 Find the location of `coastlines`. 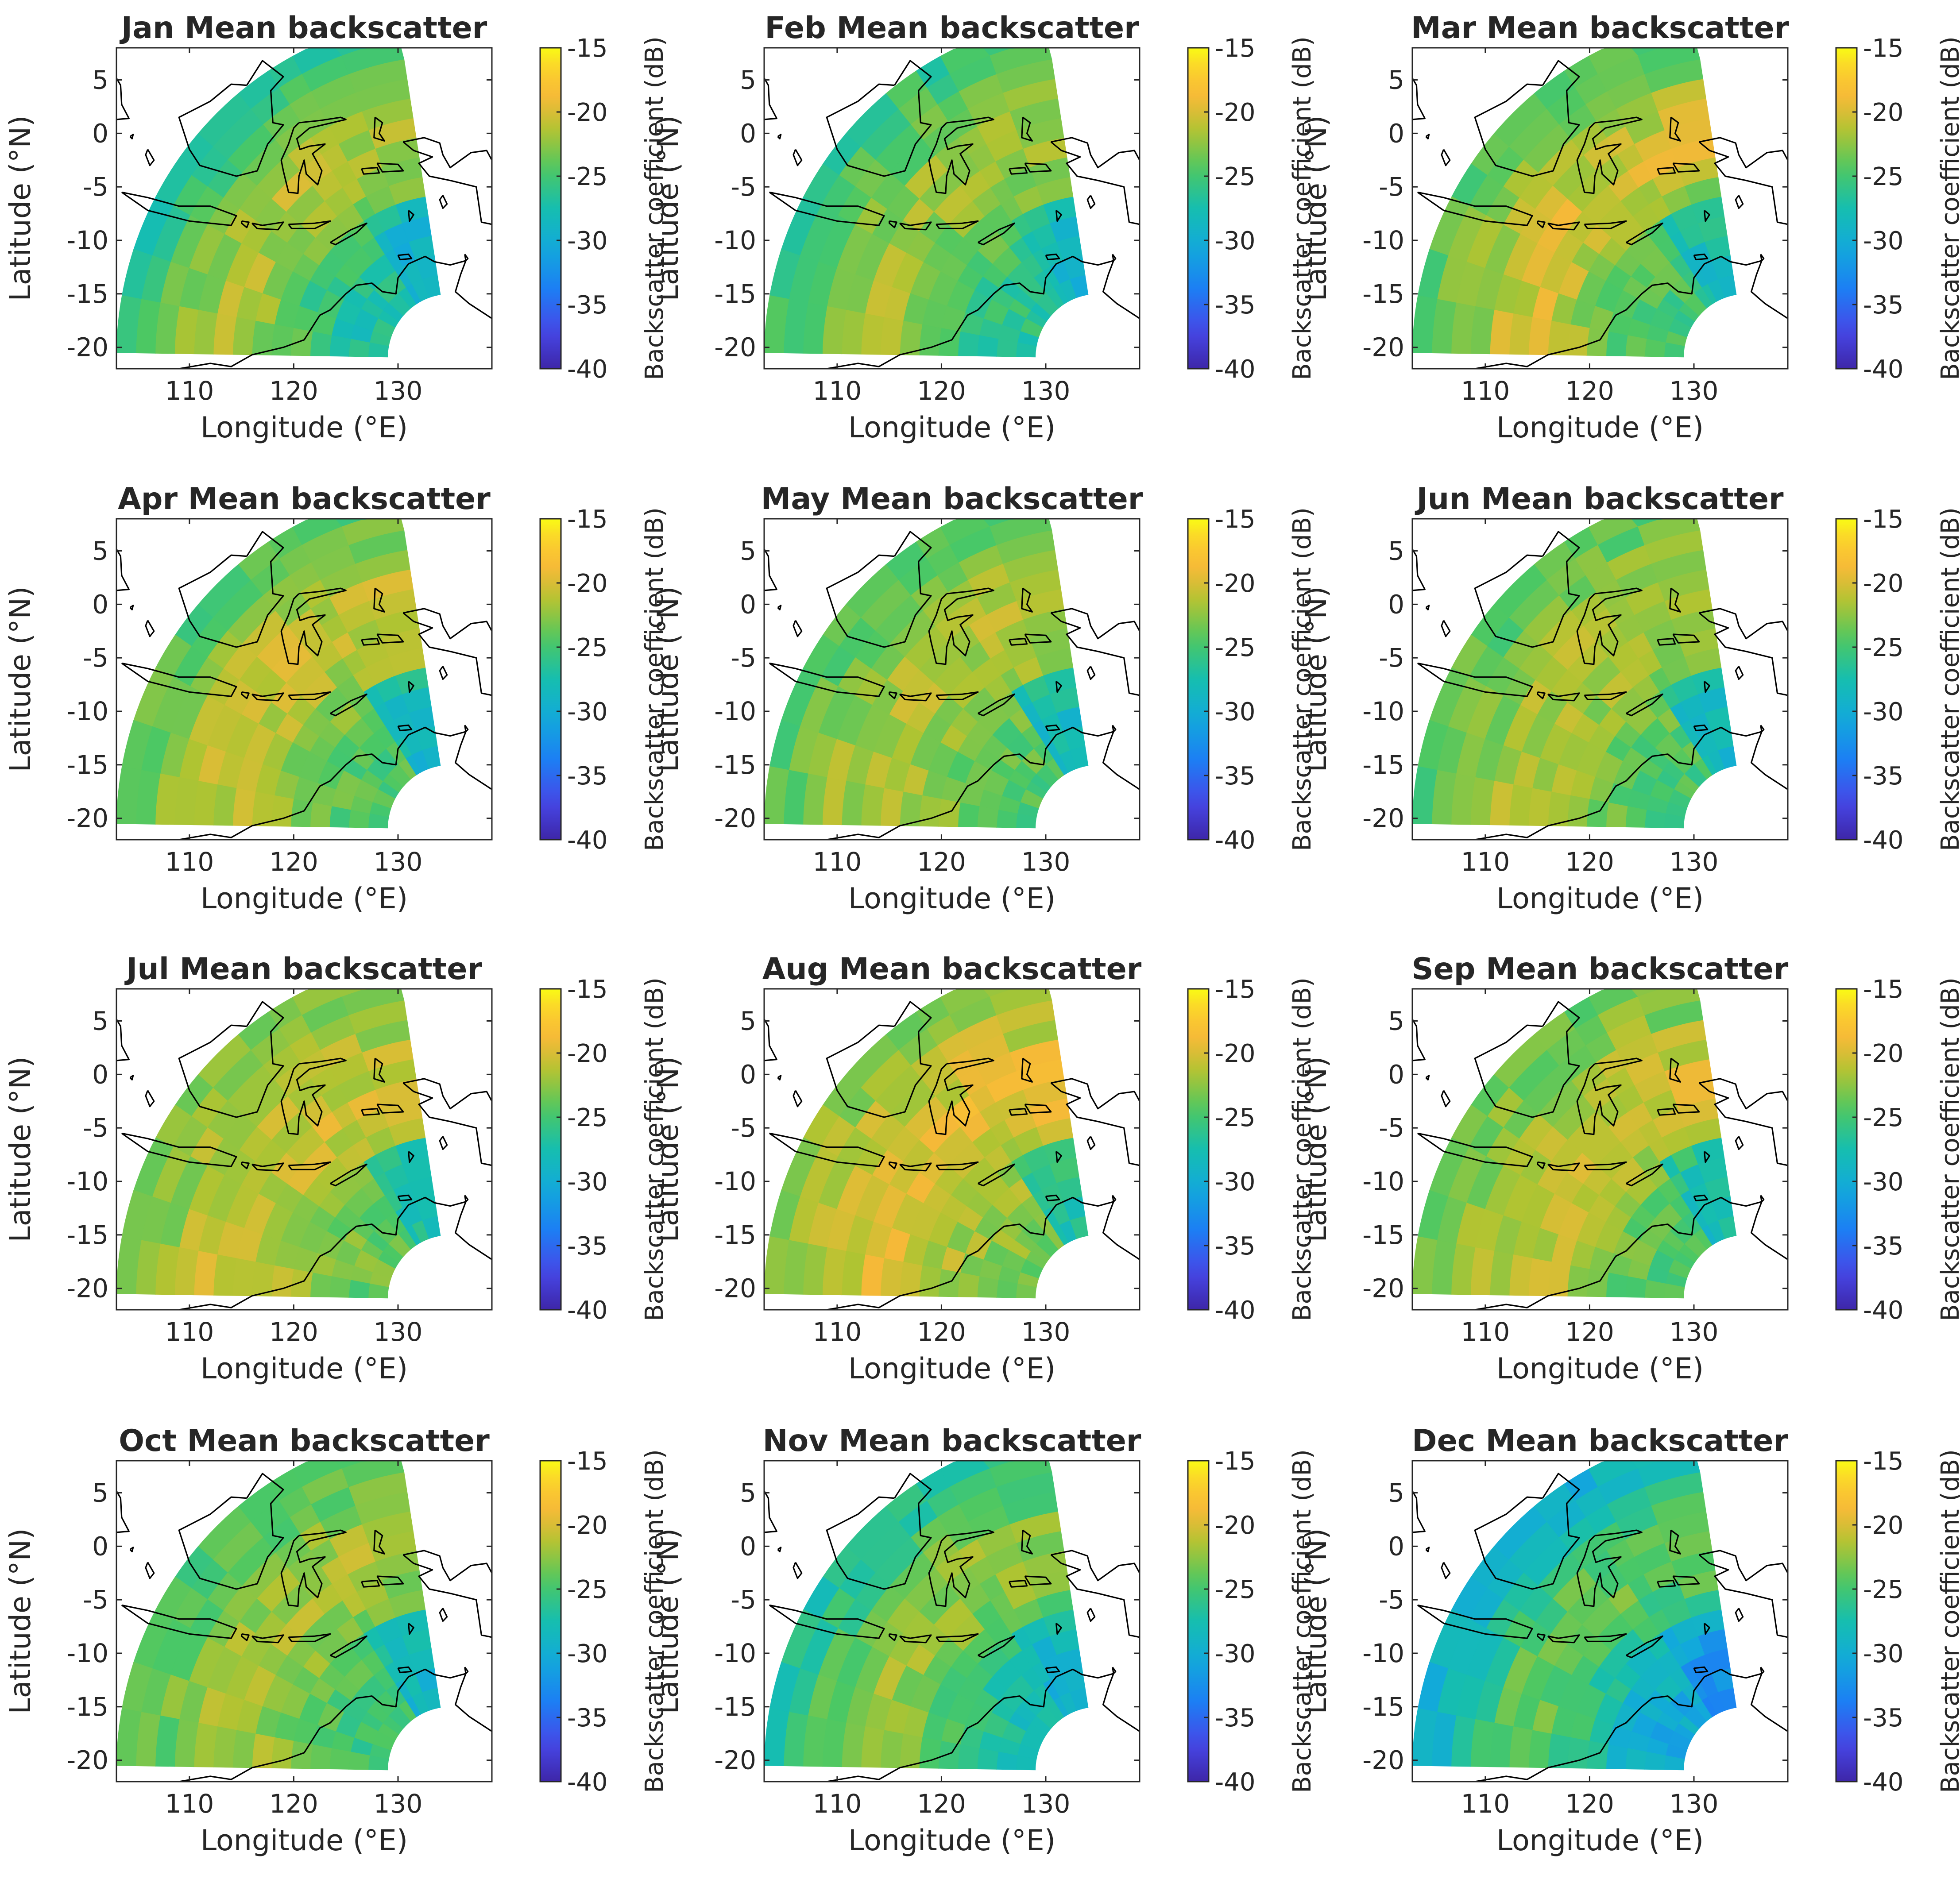

coastlines is located at coordinates (304, 685).